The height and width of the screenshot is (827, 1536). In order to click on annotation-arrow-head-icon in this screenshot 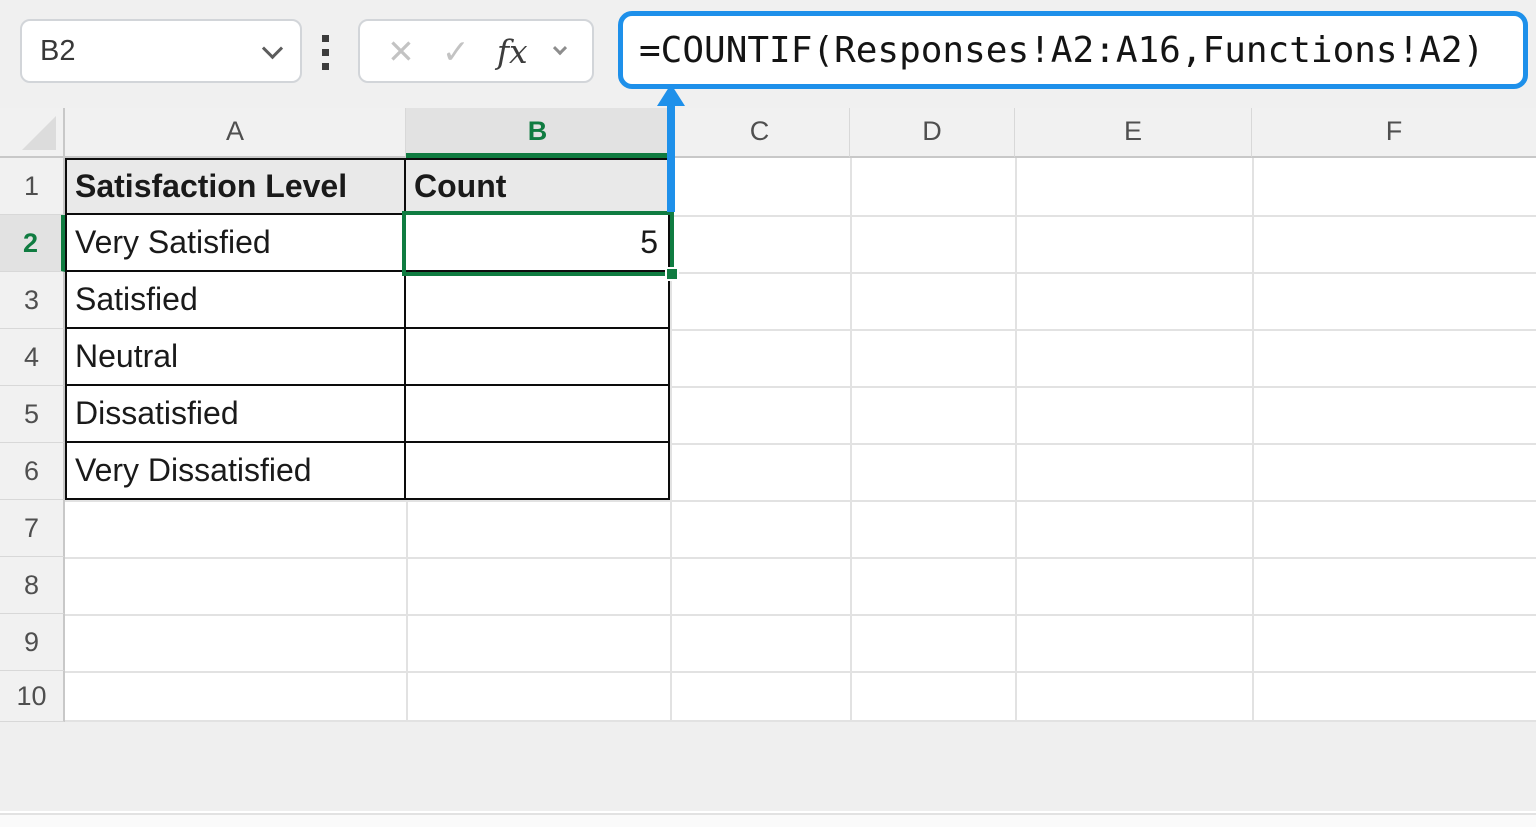, I will do `click(671, 95)`.